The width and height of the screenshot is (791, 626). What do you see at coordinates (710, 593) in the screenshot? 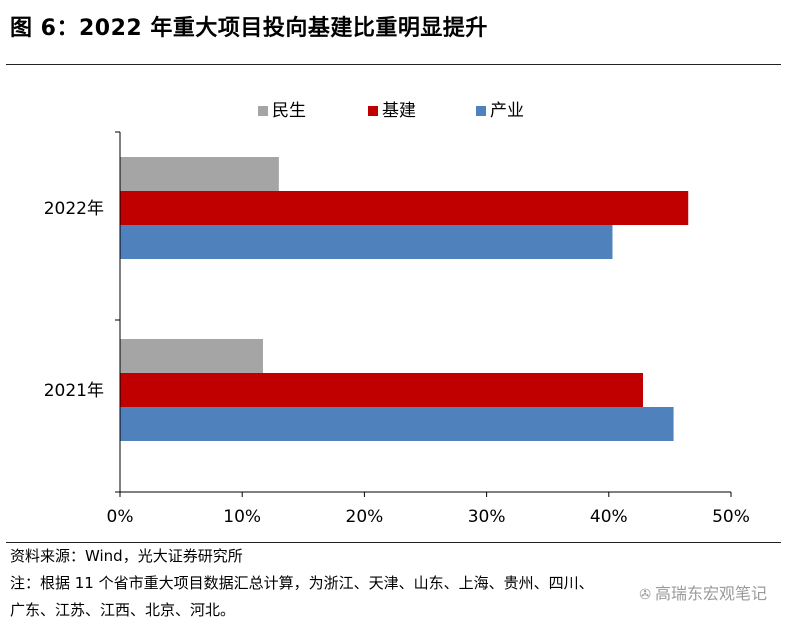
I see `watermark-text: 高瑞东宏观笔记` at bounding box center [710, 593].